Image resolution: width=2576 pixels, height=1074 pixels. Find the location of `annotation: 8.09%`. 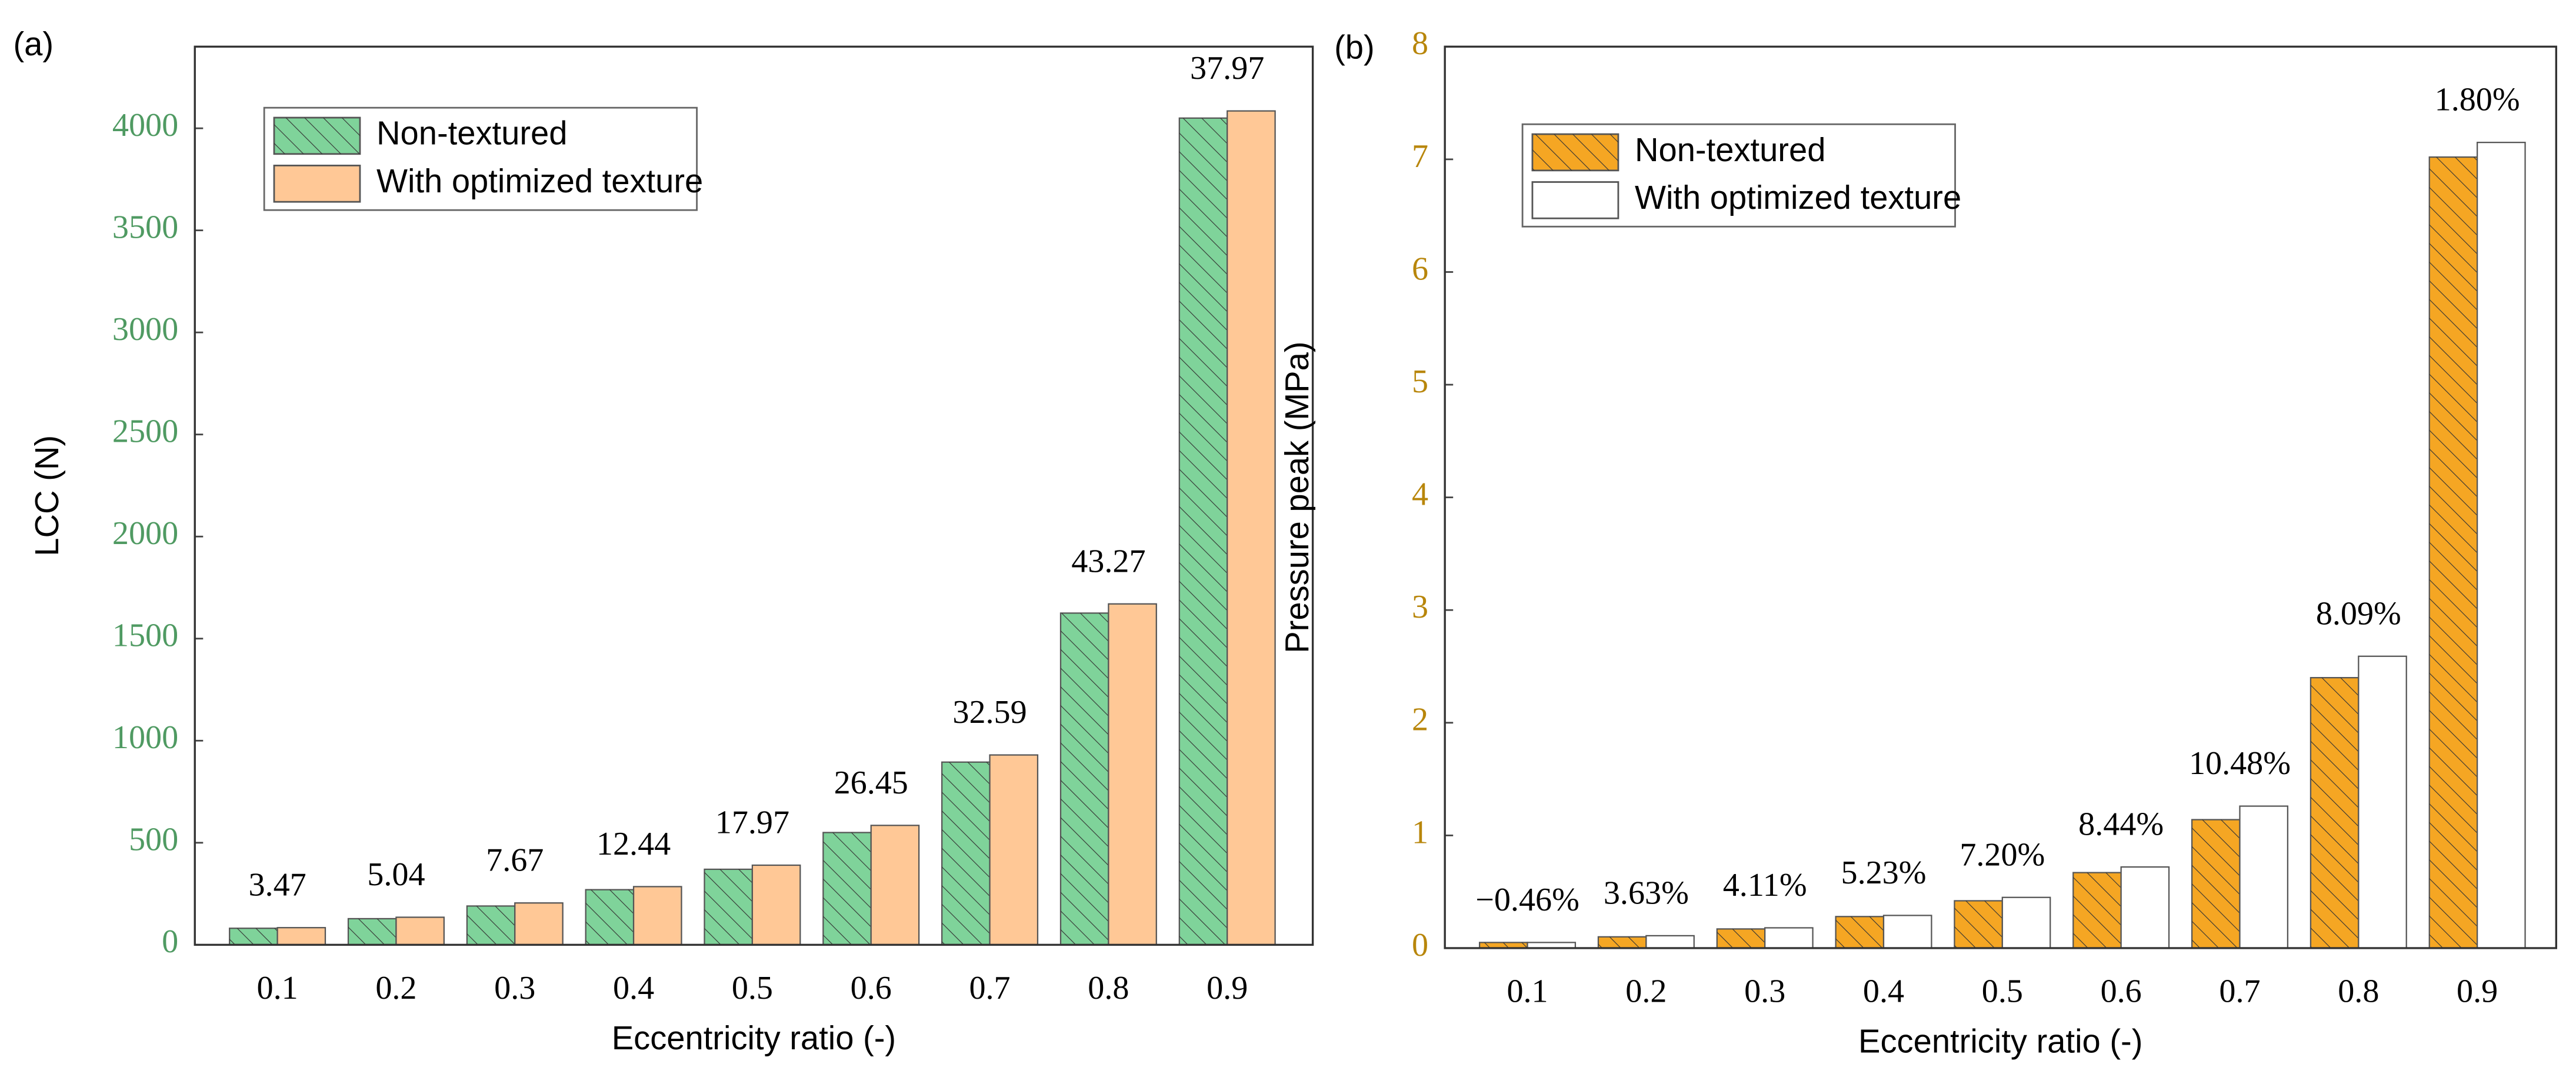

annotation: 8.09% is located at coordinates (2358, 613).